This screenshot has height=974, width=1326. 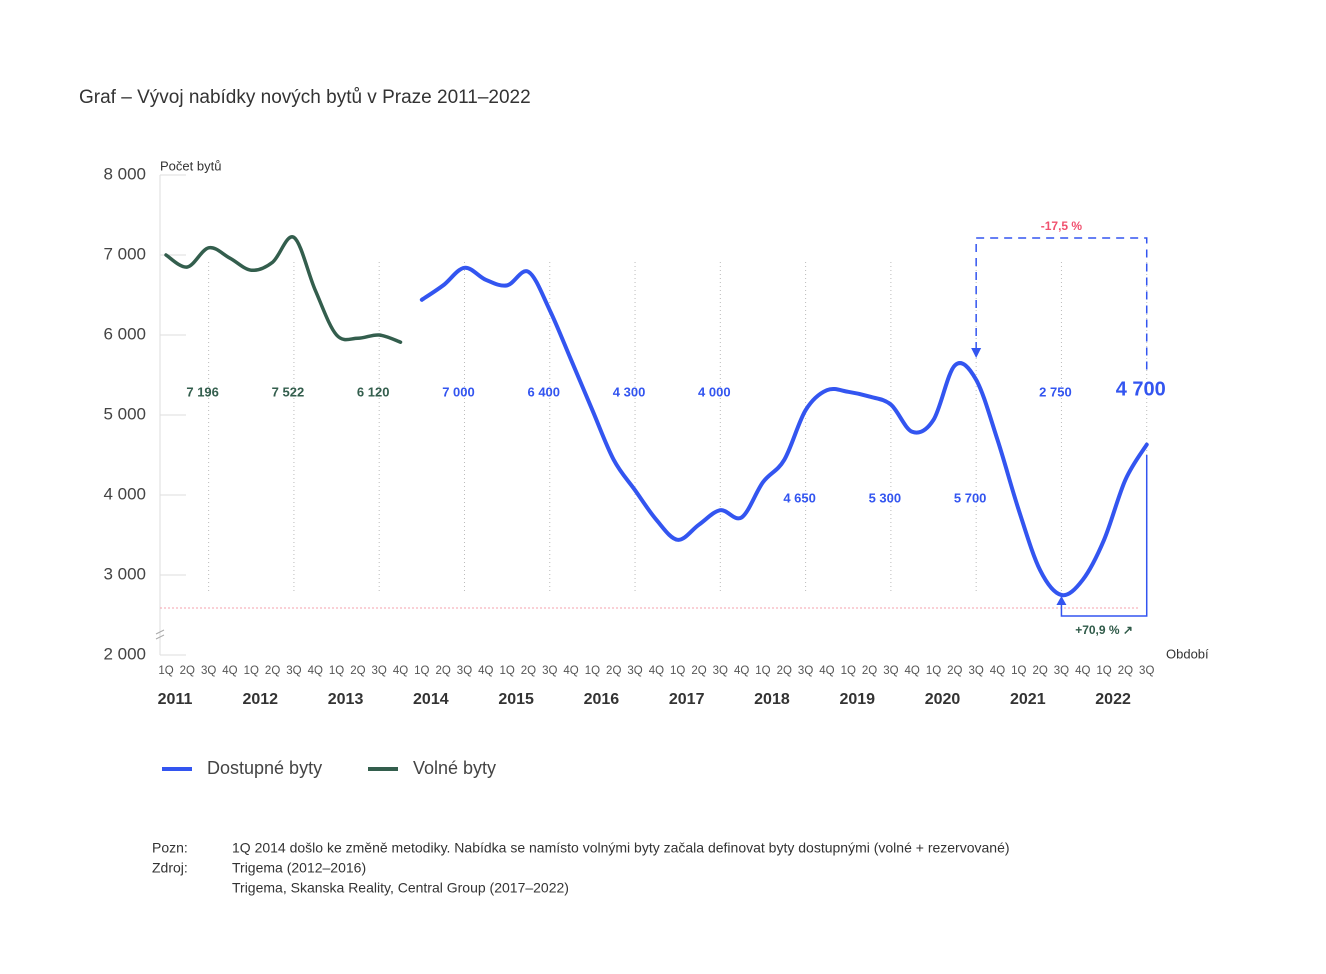 What do you see at coordinates (687, 699) in the screenshot?
I see `year-label: 2017` at bounding box center [687, 699].